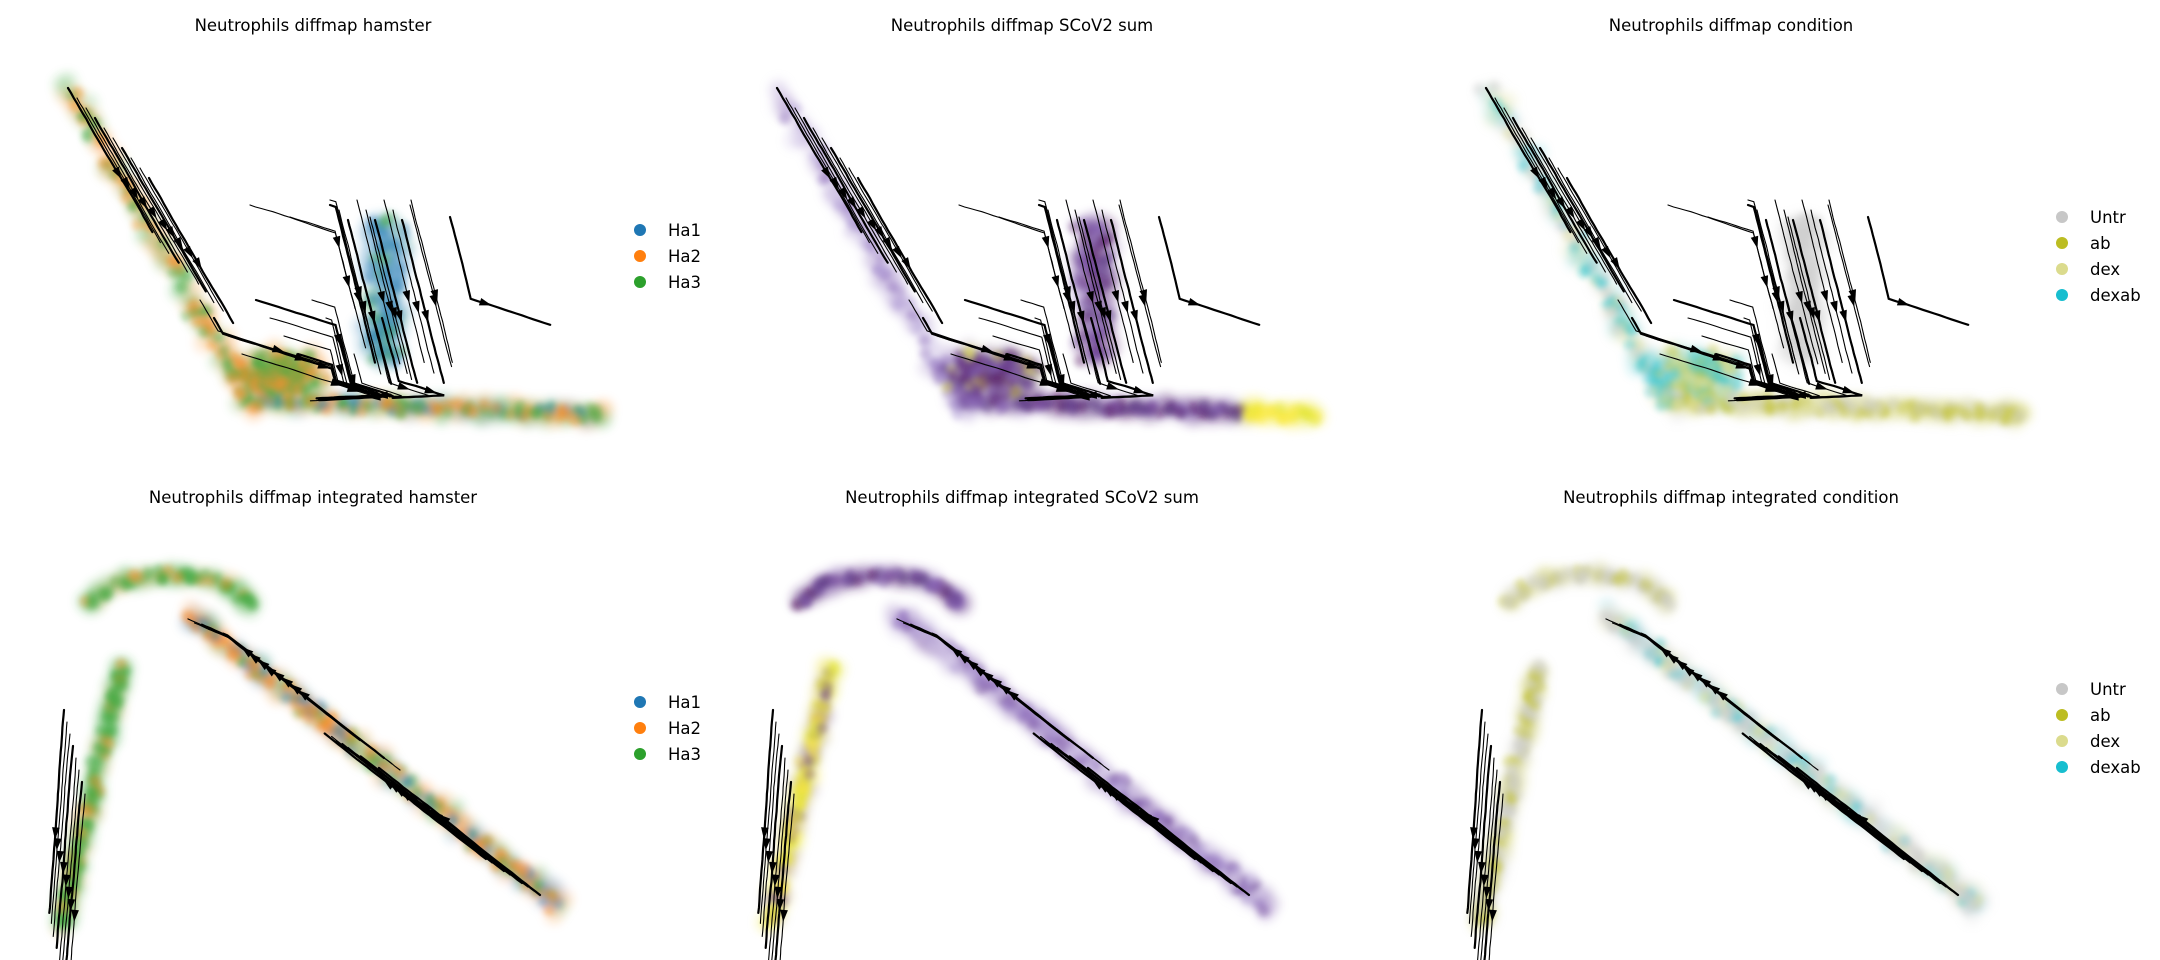 This screenshot has height=960, width=2160. I want to click on legend-label: dex, so click(2105, 269).